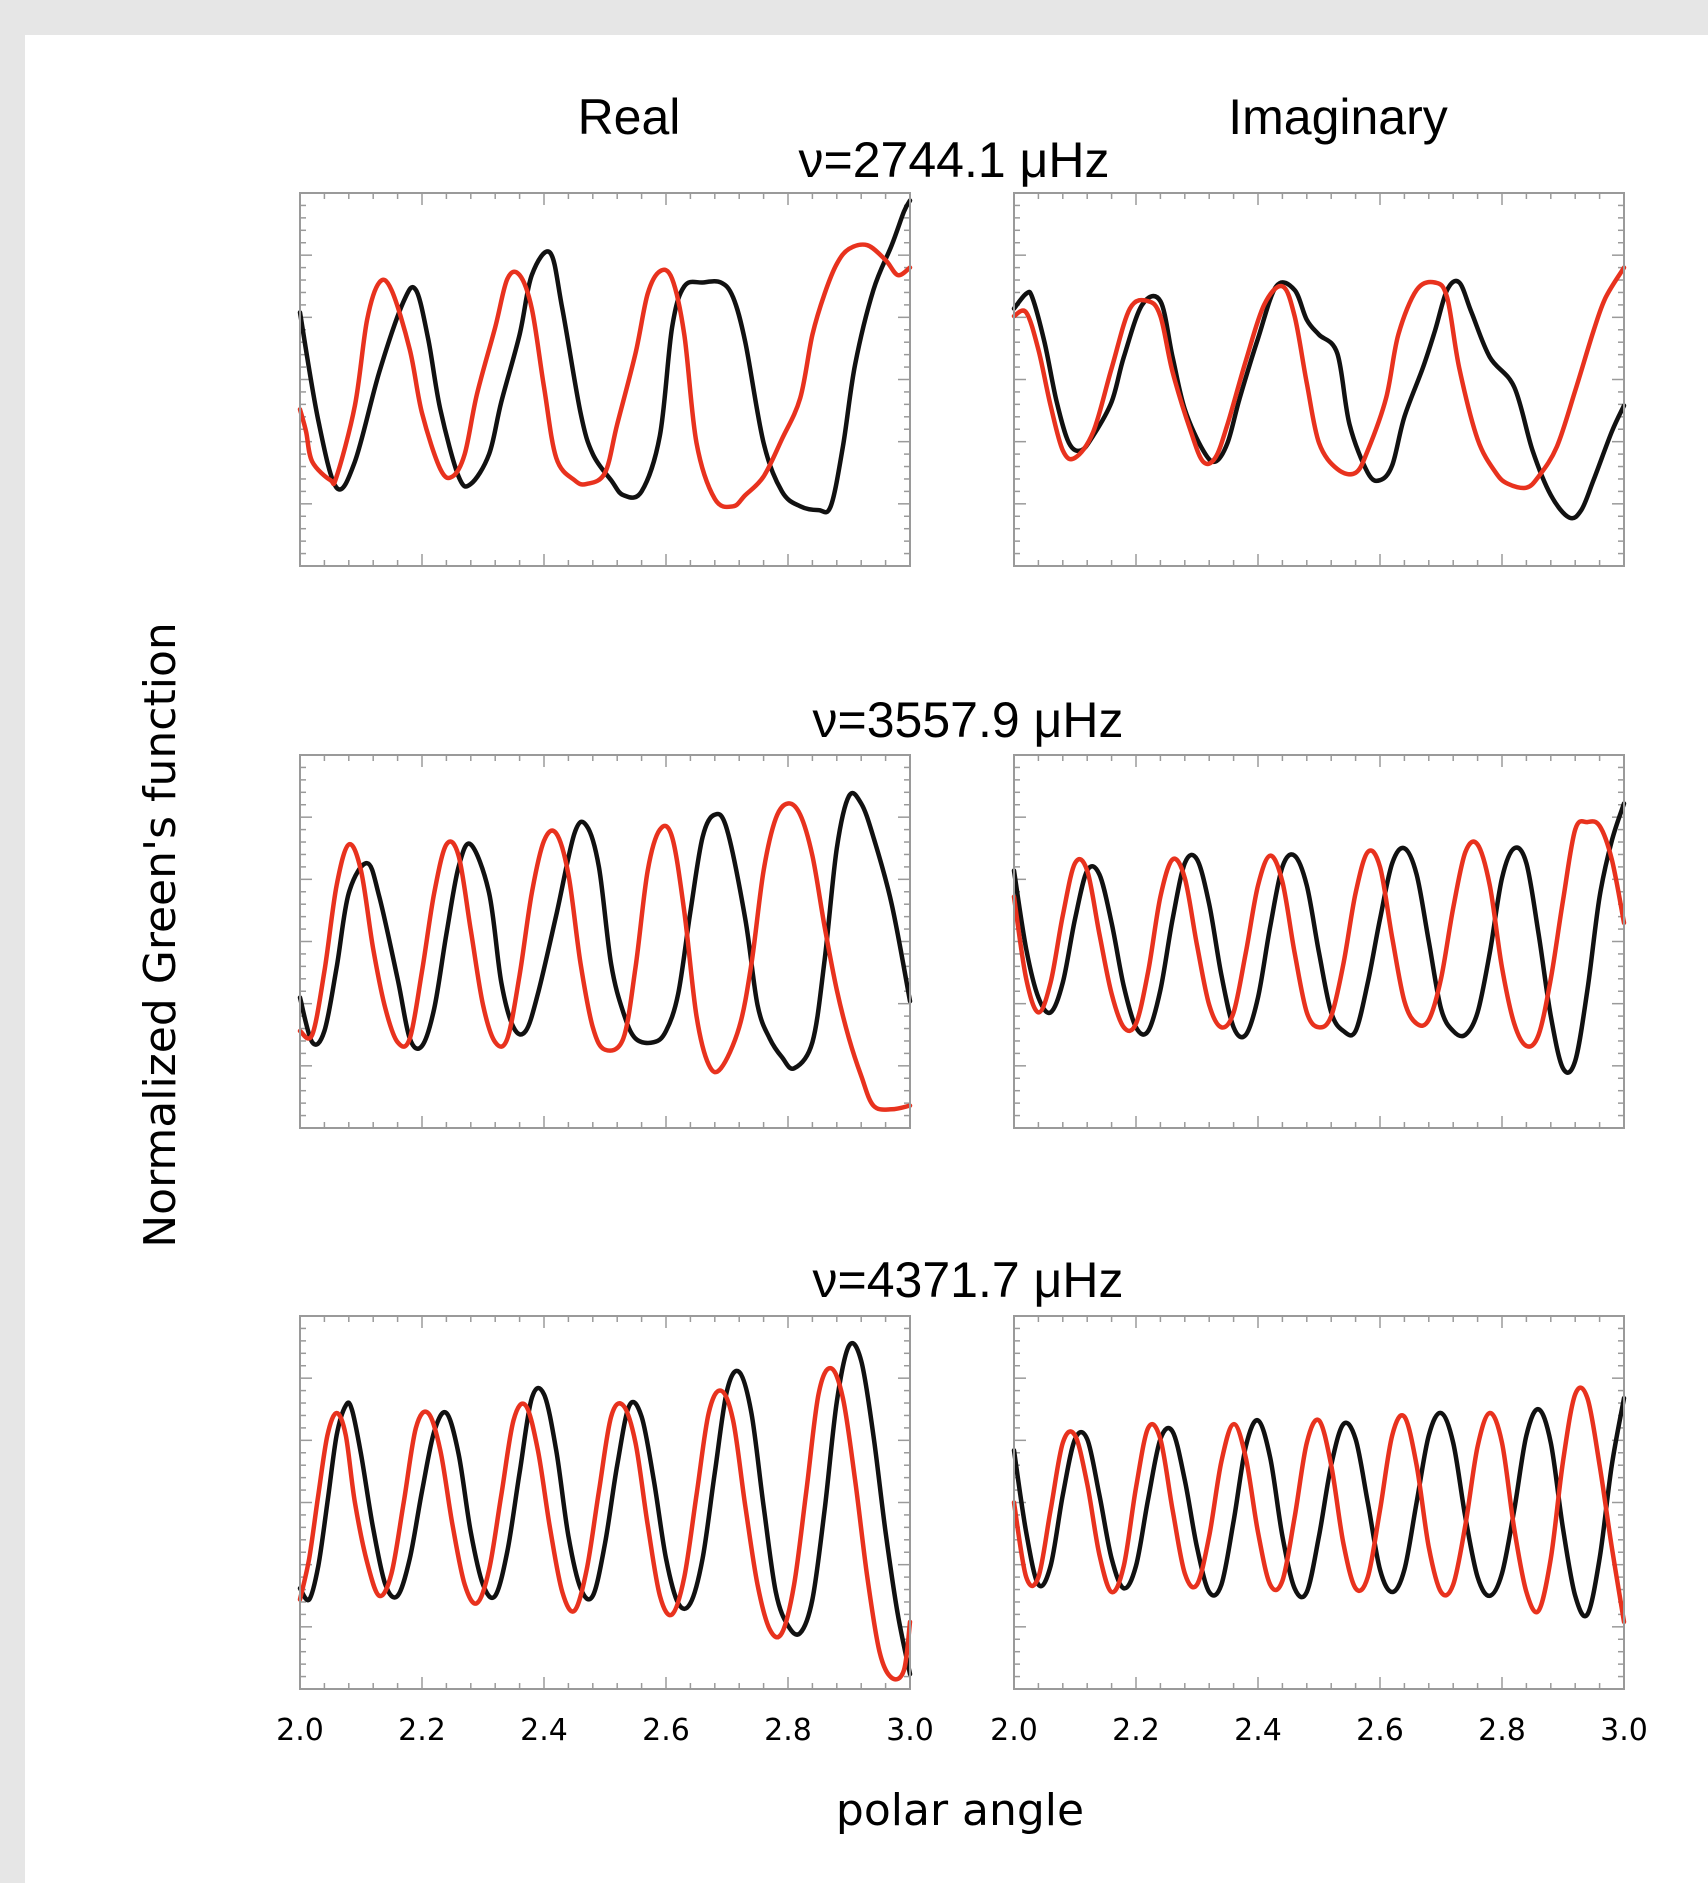 The width and height of the screenshot is (1708, 1883). What do you see at coordinates (954, 160) in the screenshot?
I see `row-title-1: ν=2744.1 μHz` at bounding box center [954, 160].